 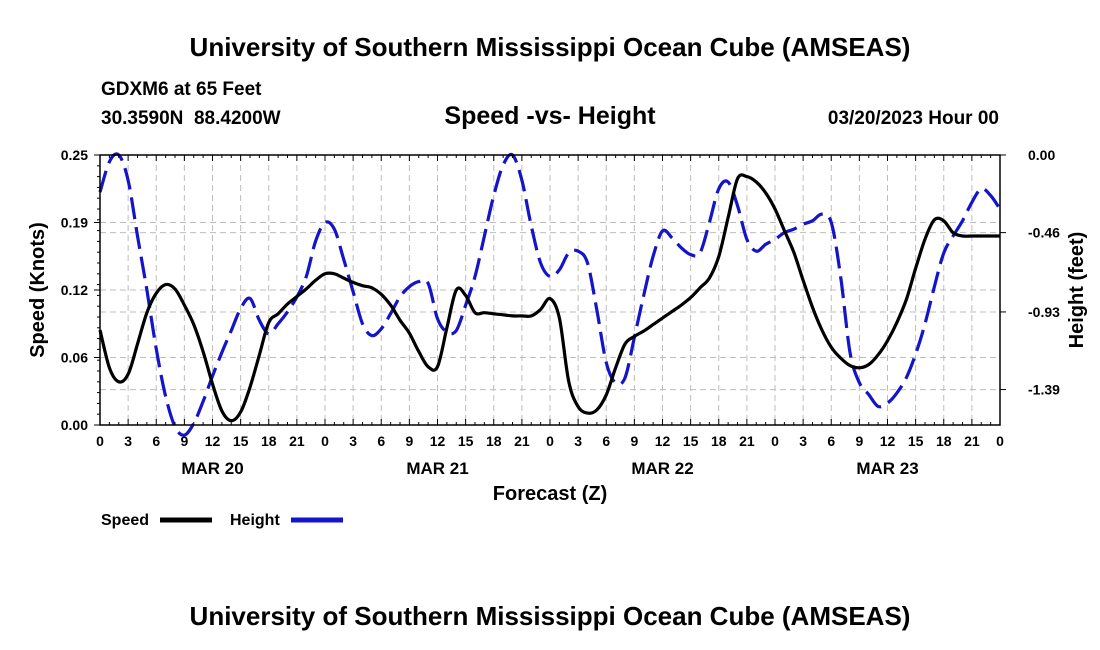 I want to click on legend-height-label: Height, so click(x=255, y=520).